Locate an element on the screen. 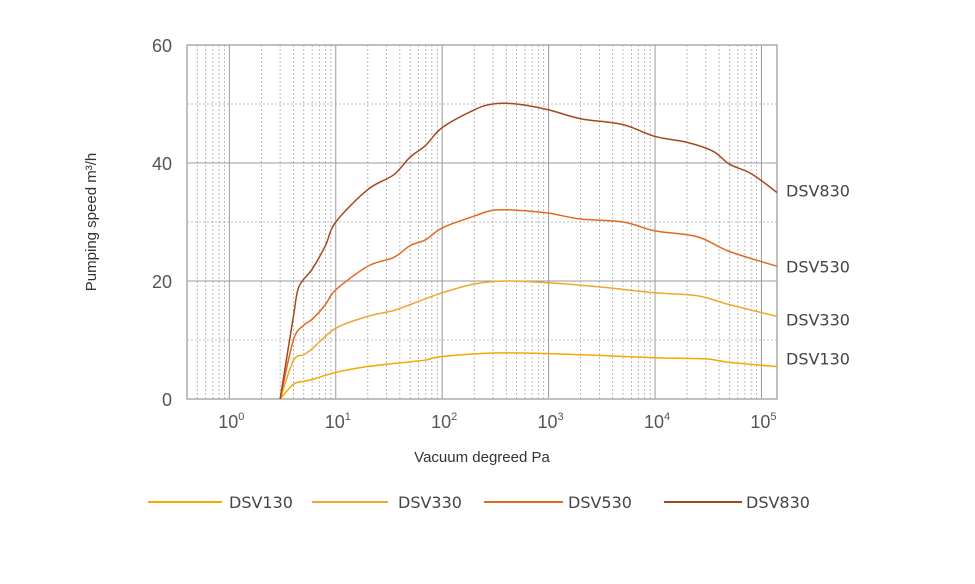  y-tick-label: 60 is located at coordinates (162, 46).